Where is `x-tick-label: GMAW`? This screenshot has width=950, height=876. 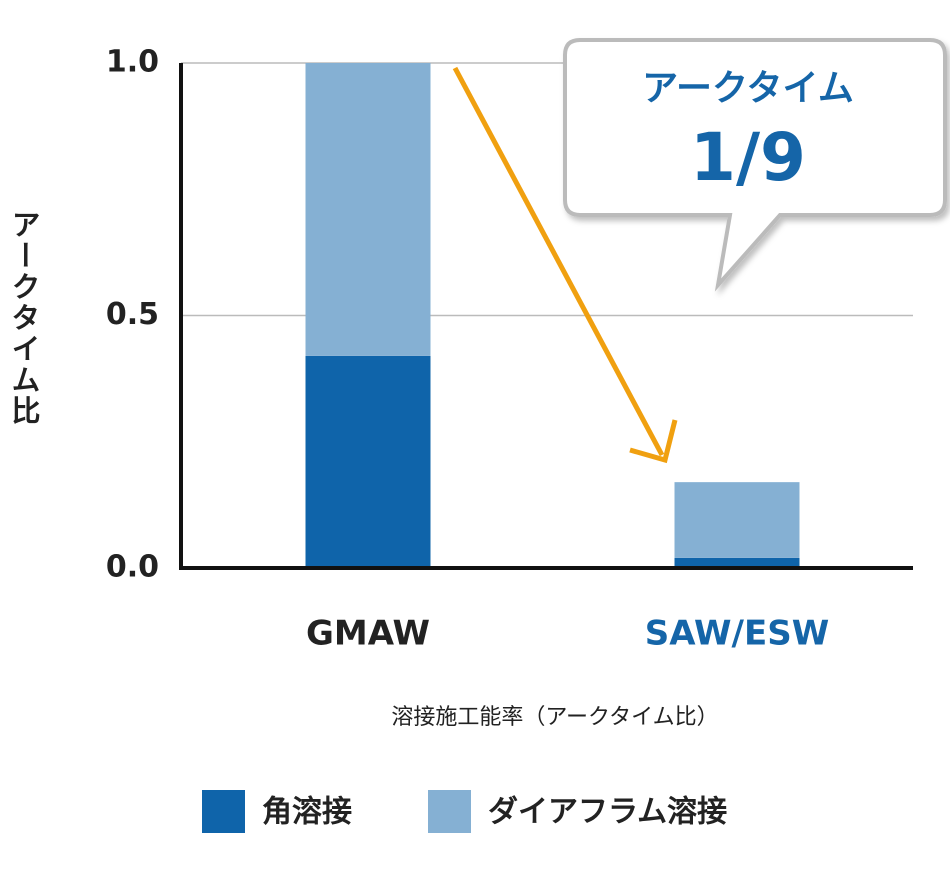
x-tick-label: GMAW is located at coordinates (368, 634).